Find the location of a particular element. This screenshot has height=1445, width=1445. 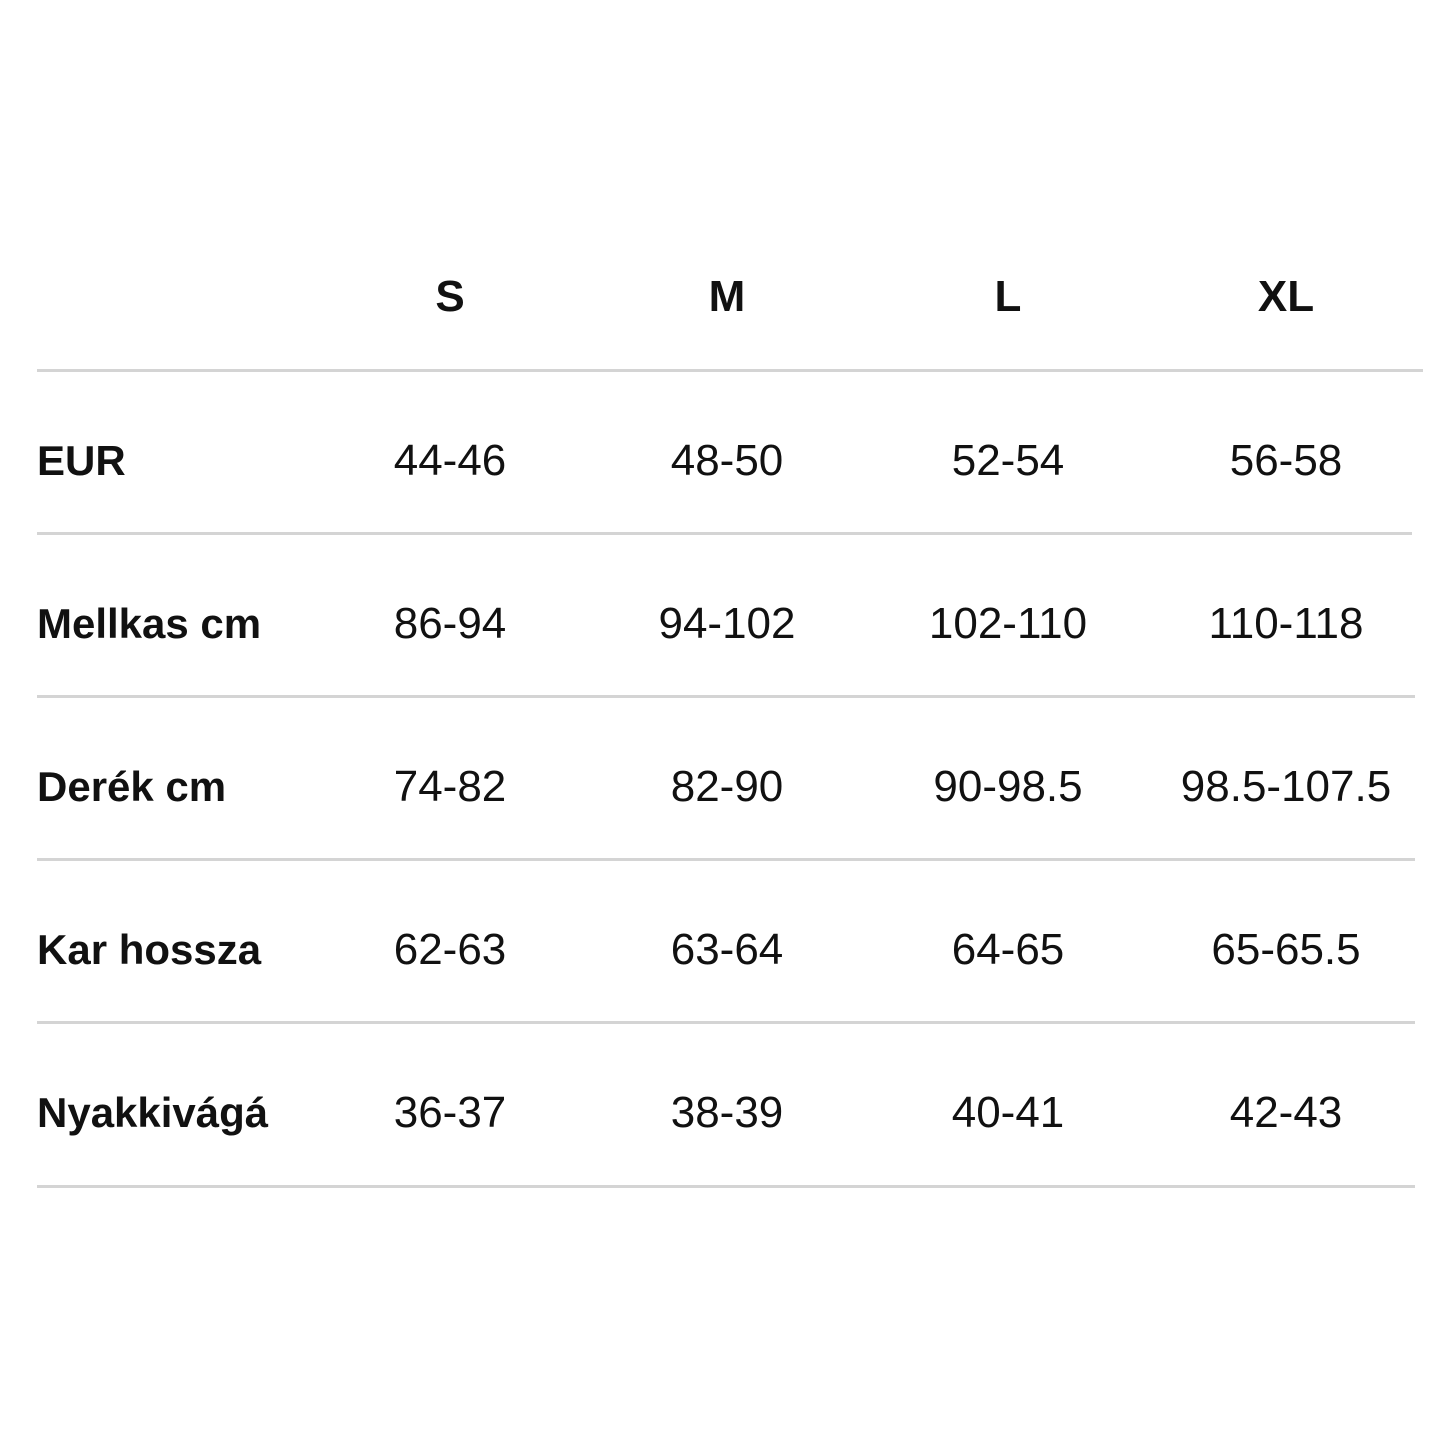

table-cell: 94-102 is located at coordinates (727, 623).